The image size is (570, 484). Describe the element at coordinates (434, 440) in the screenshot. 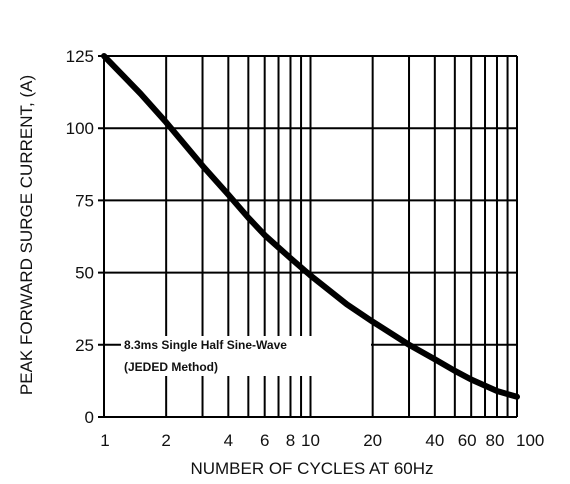

I see `x-tick-label: 40` at that location.